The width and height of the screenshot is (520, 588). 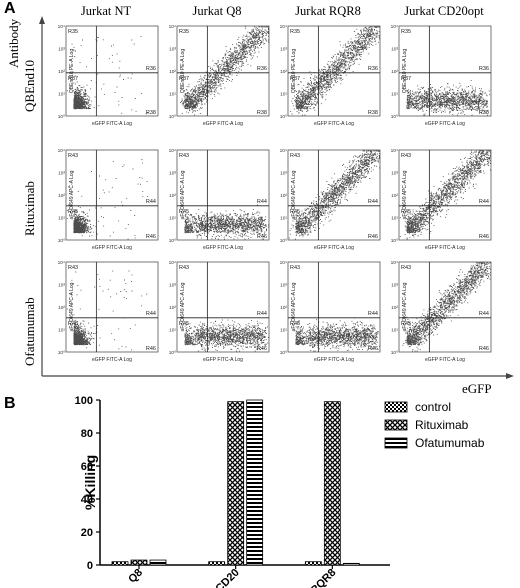 I want to click on x-category-label: CD20, so click(x=227, y=577).